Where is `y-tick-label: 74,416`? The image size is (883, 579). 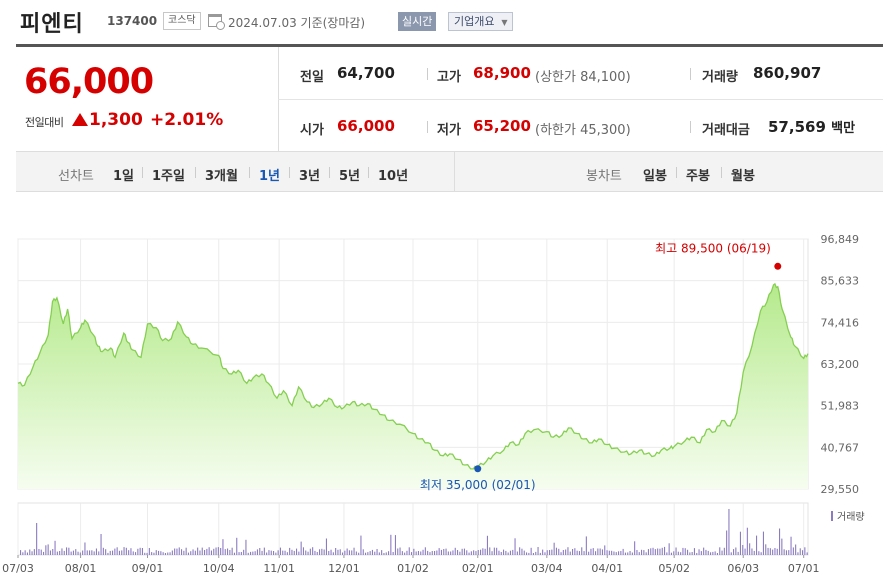 y-tick-label: 74,416 is located at coordinates (840, 322).